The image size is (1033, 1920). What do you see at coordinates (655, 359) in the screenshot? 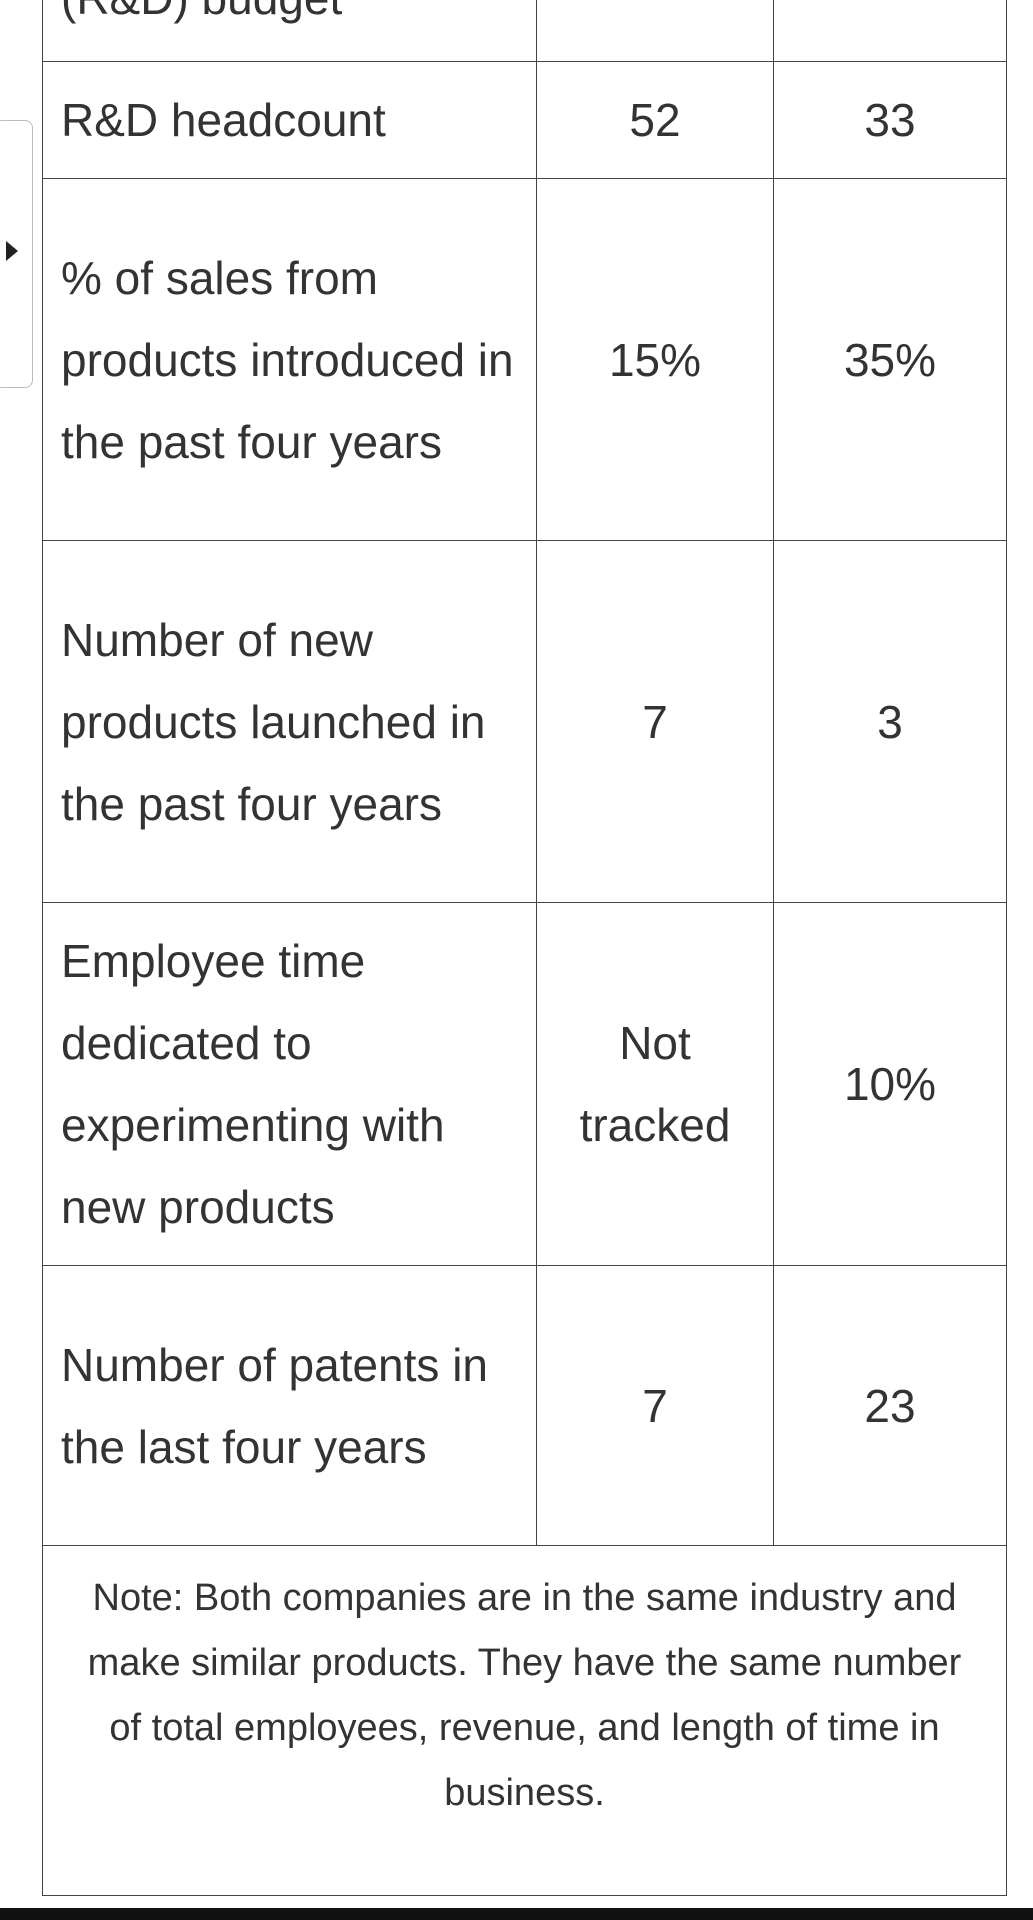
I see `cell-value: 15%` at bounding box center [655, 359].